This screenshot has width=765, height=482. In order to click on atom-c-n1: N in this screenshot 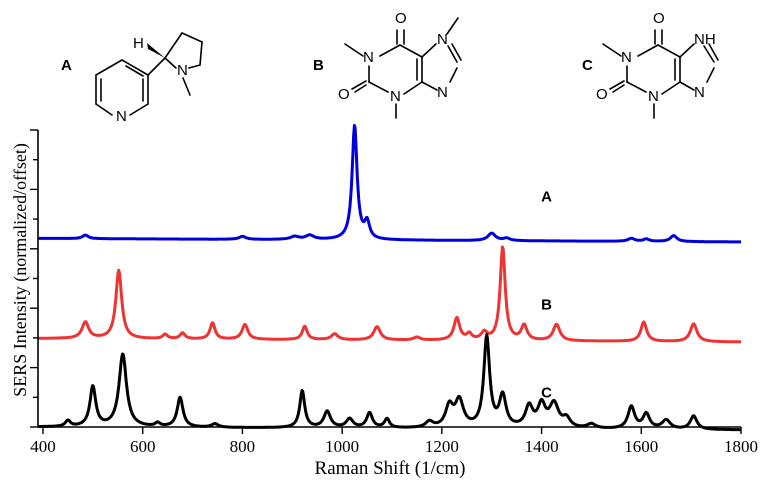, I will do `click(626, 57)`.